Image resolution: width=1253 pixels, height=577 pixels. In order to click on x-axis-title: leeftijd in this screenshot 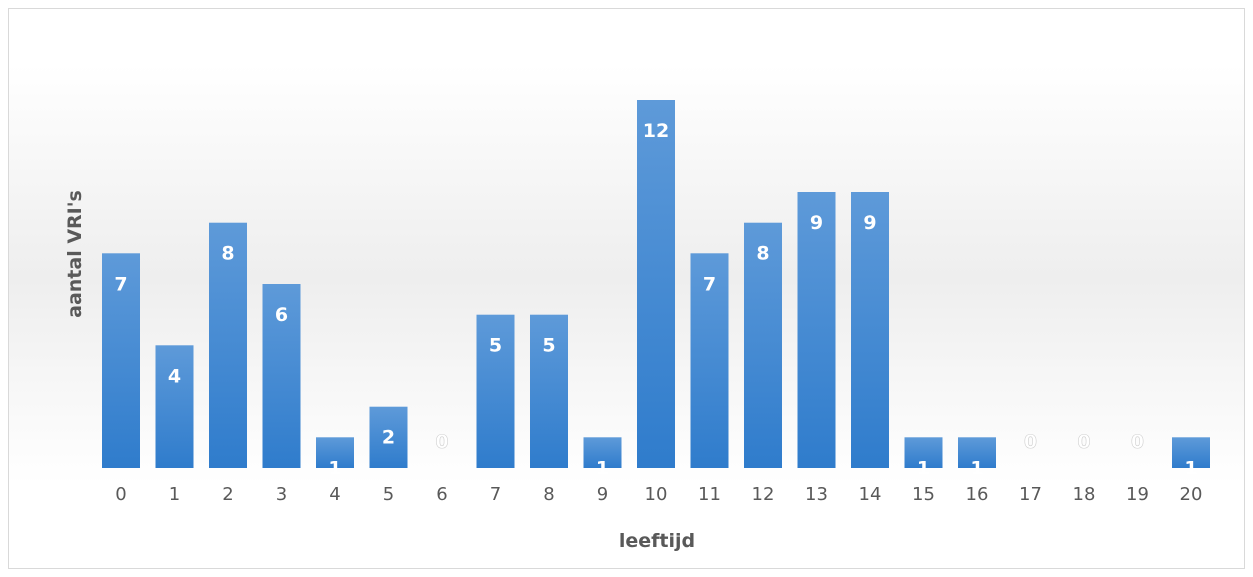, I will do `click(657, 541)`.